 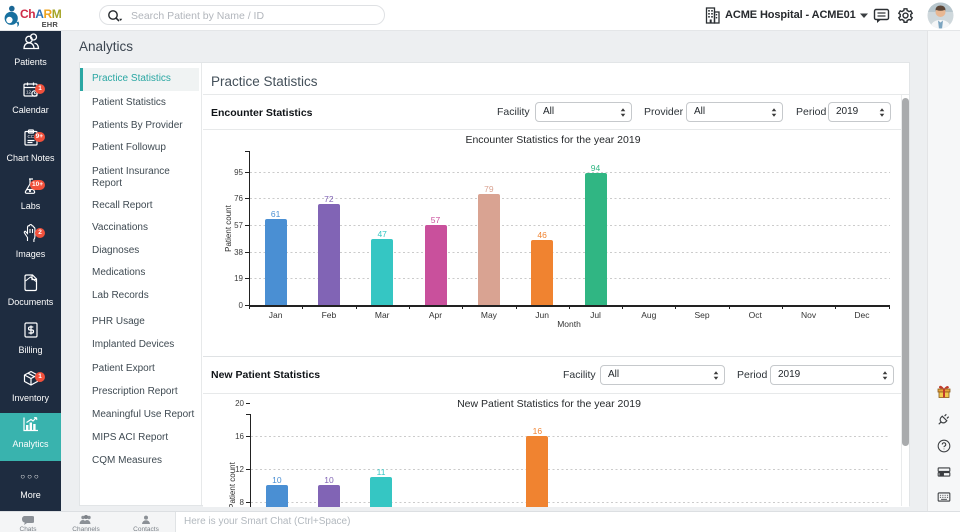 I want to click on svg-text: 12, so click(x=29, y=92).